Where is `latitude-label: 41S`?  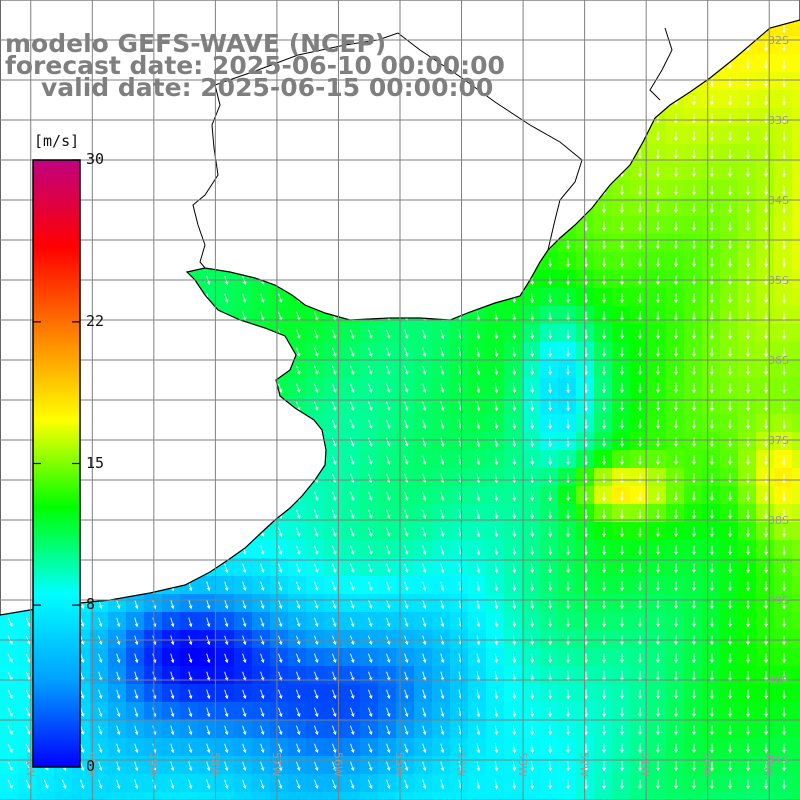
latitude-label: 41S is located at coordinates (778, 760).